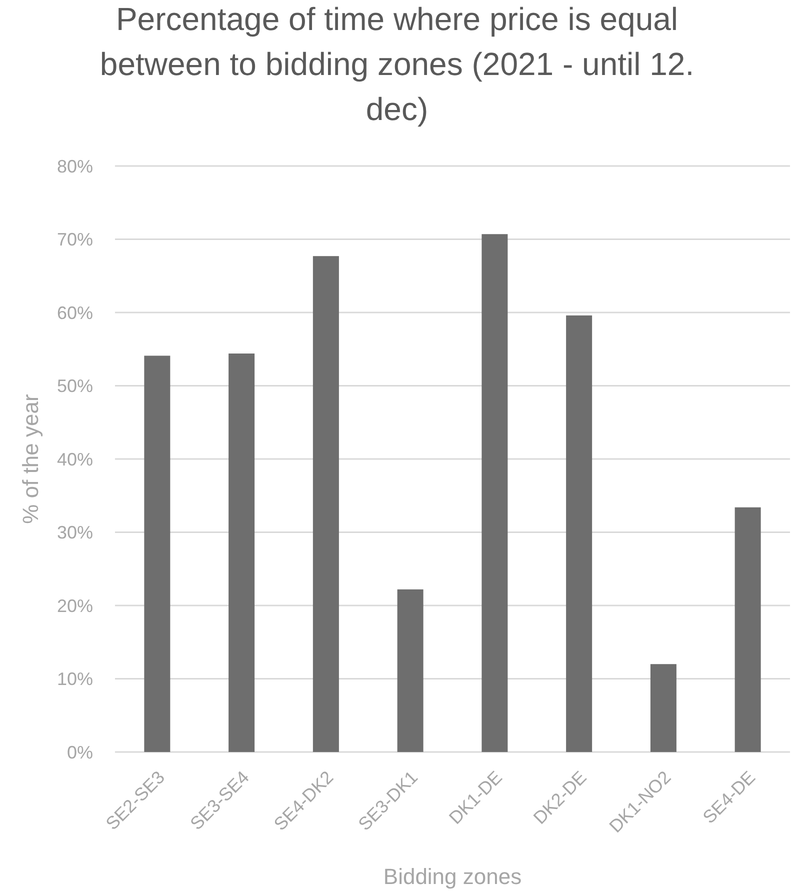  Describe the element at coordinates (74, 240) in the screenshot. I see `y-tick-label: 70%` at that location.